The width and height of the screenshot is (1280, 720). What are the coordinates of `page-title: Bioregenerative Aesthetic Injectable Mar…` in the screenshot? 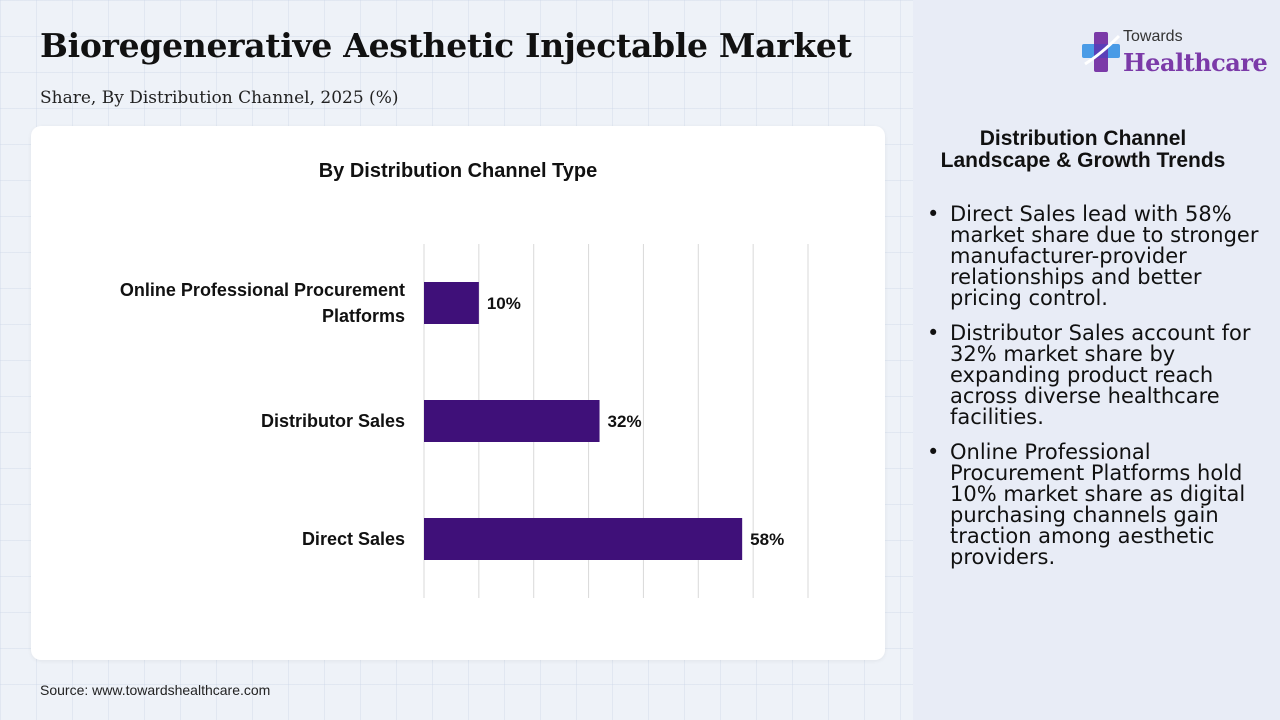 It's located at (446, 45).